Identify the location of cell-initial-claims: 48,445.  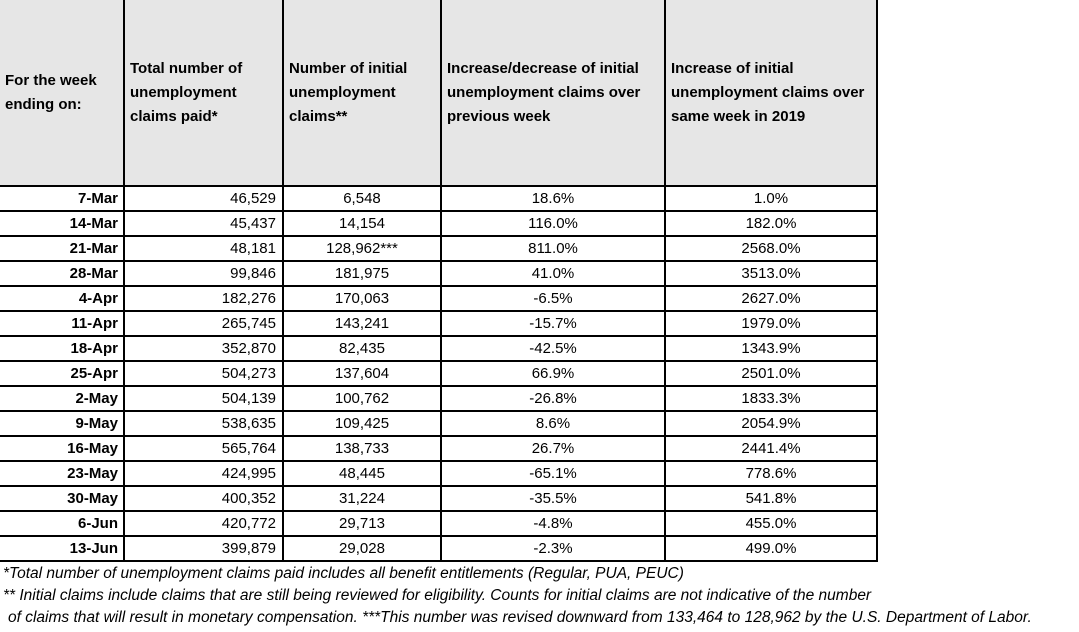
(362, 473).